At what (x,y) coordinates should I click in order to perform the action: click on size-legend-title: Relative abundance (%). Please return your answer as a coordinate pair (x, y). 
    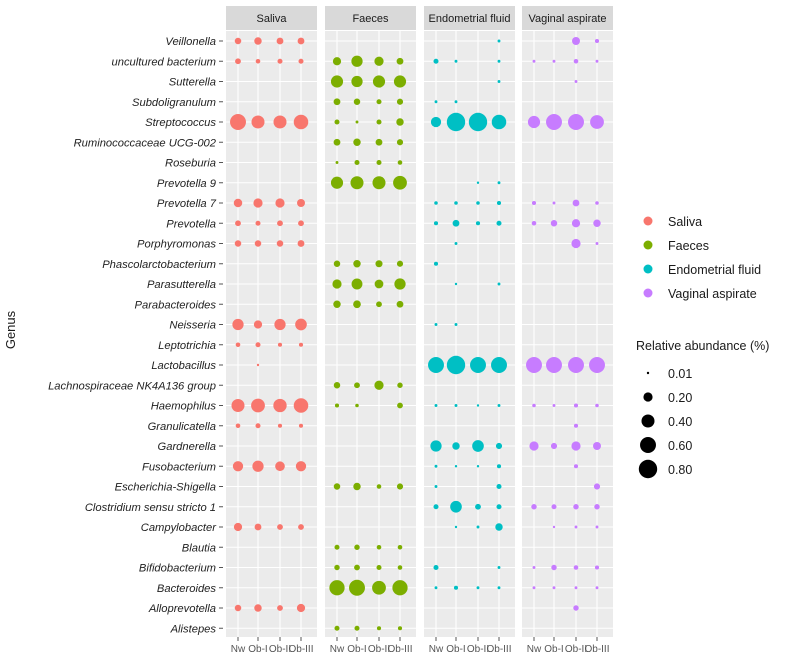
    Looking at the image, I should click on (702, 346).